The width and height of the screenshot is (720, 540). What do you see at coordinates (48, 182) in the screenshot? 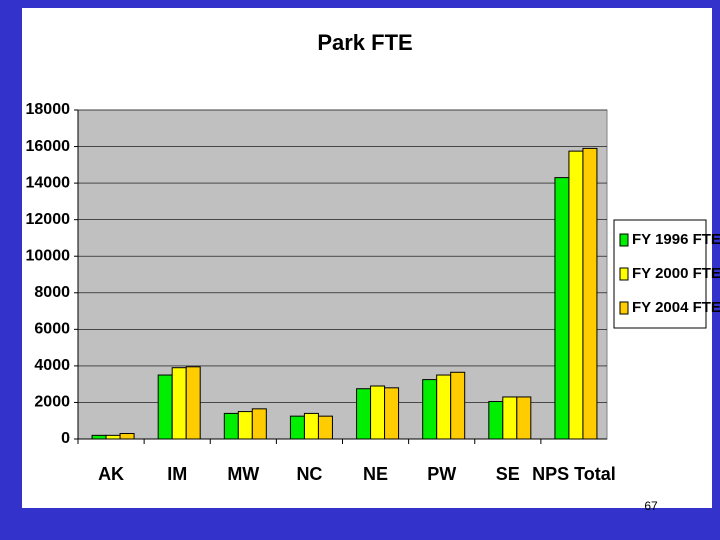
I see `y-tick-label: 14000` at bounding box center [48, 182].